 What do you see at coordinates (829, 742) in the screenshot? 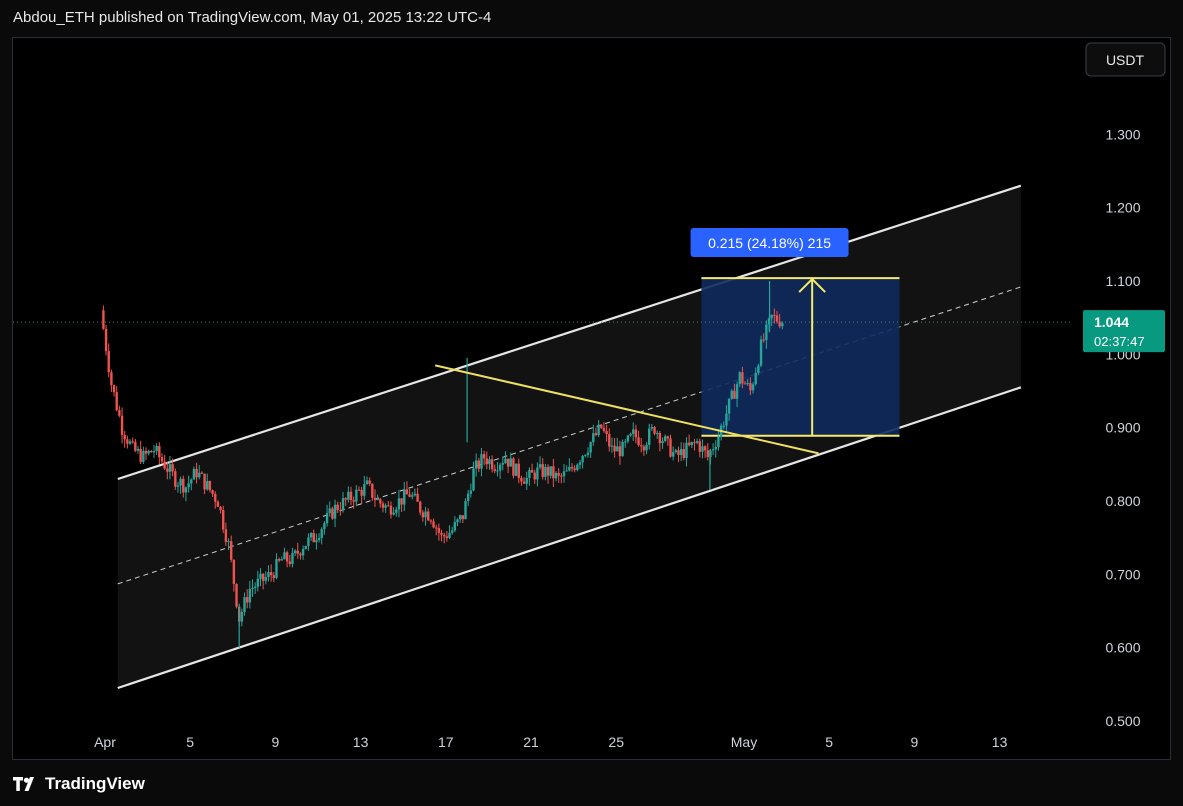
I see `time-tick-label: 5` at bounding box center [829, 742].